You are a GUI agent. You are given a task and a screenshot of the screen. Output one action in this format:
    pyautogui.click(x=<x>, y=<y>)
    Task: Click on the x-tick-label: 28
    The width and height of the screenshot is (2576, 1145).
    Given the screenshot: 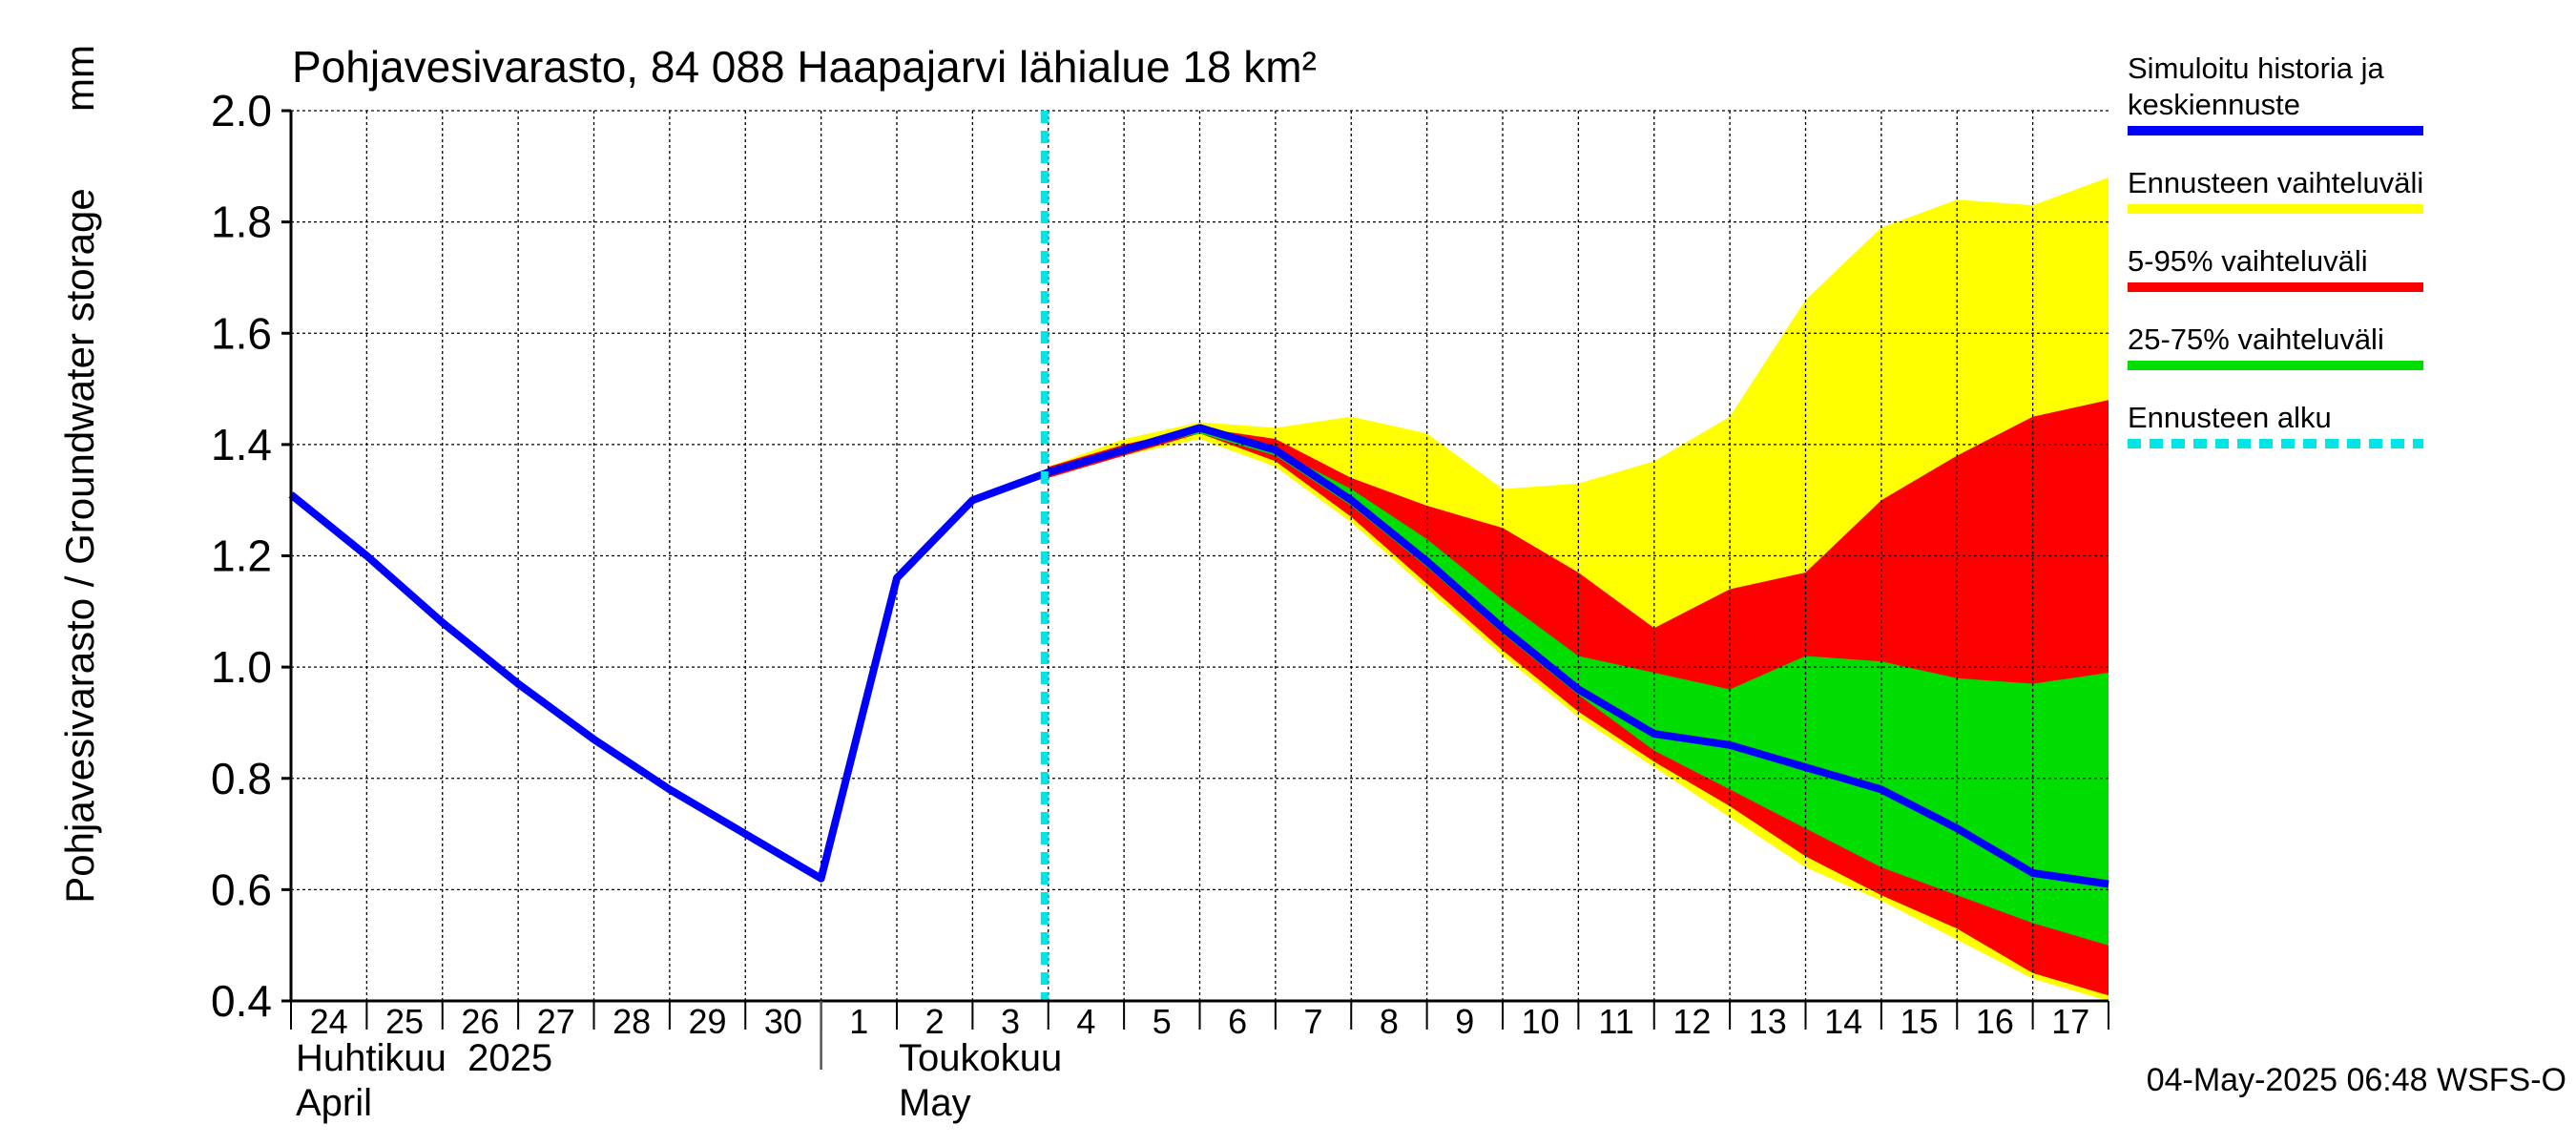 What is the action you would take?
    pyautogui.click(x=632, y=1022)
    